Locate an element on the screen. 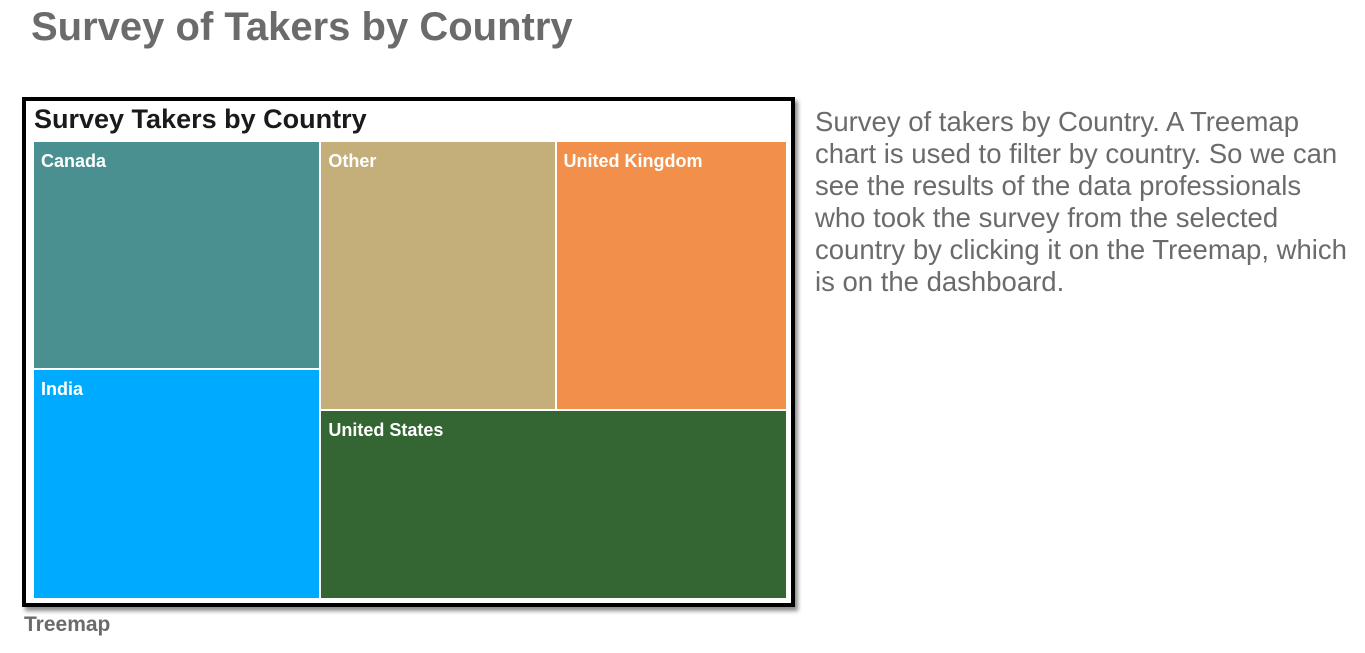 The width and height of the screenshot is (1365, 653). treemap-tile-label: United States is located at coordinates (386, 430).